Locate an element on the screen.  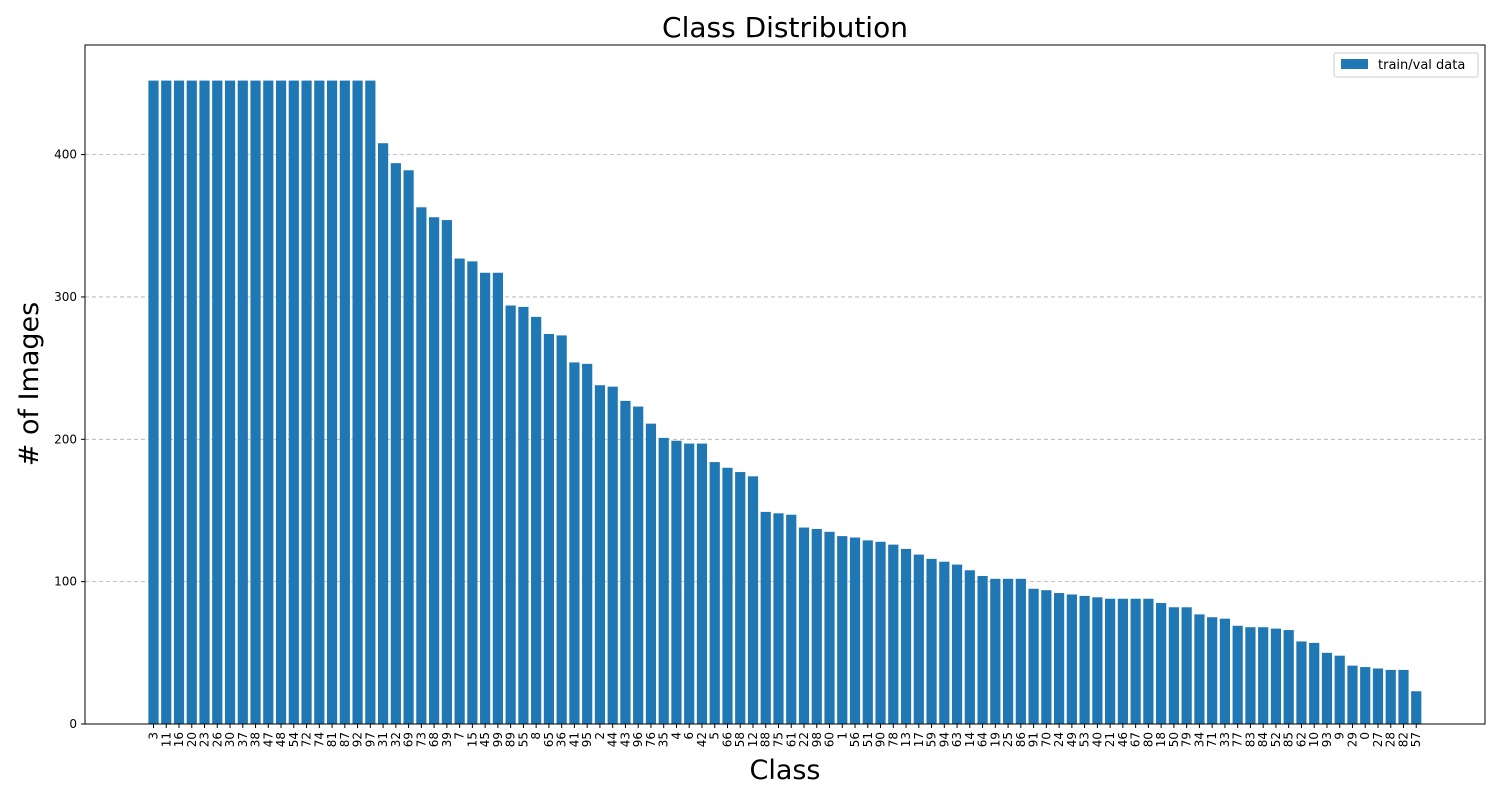
x-tick-label: 52 is located at coordinates (1276, 739).